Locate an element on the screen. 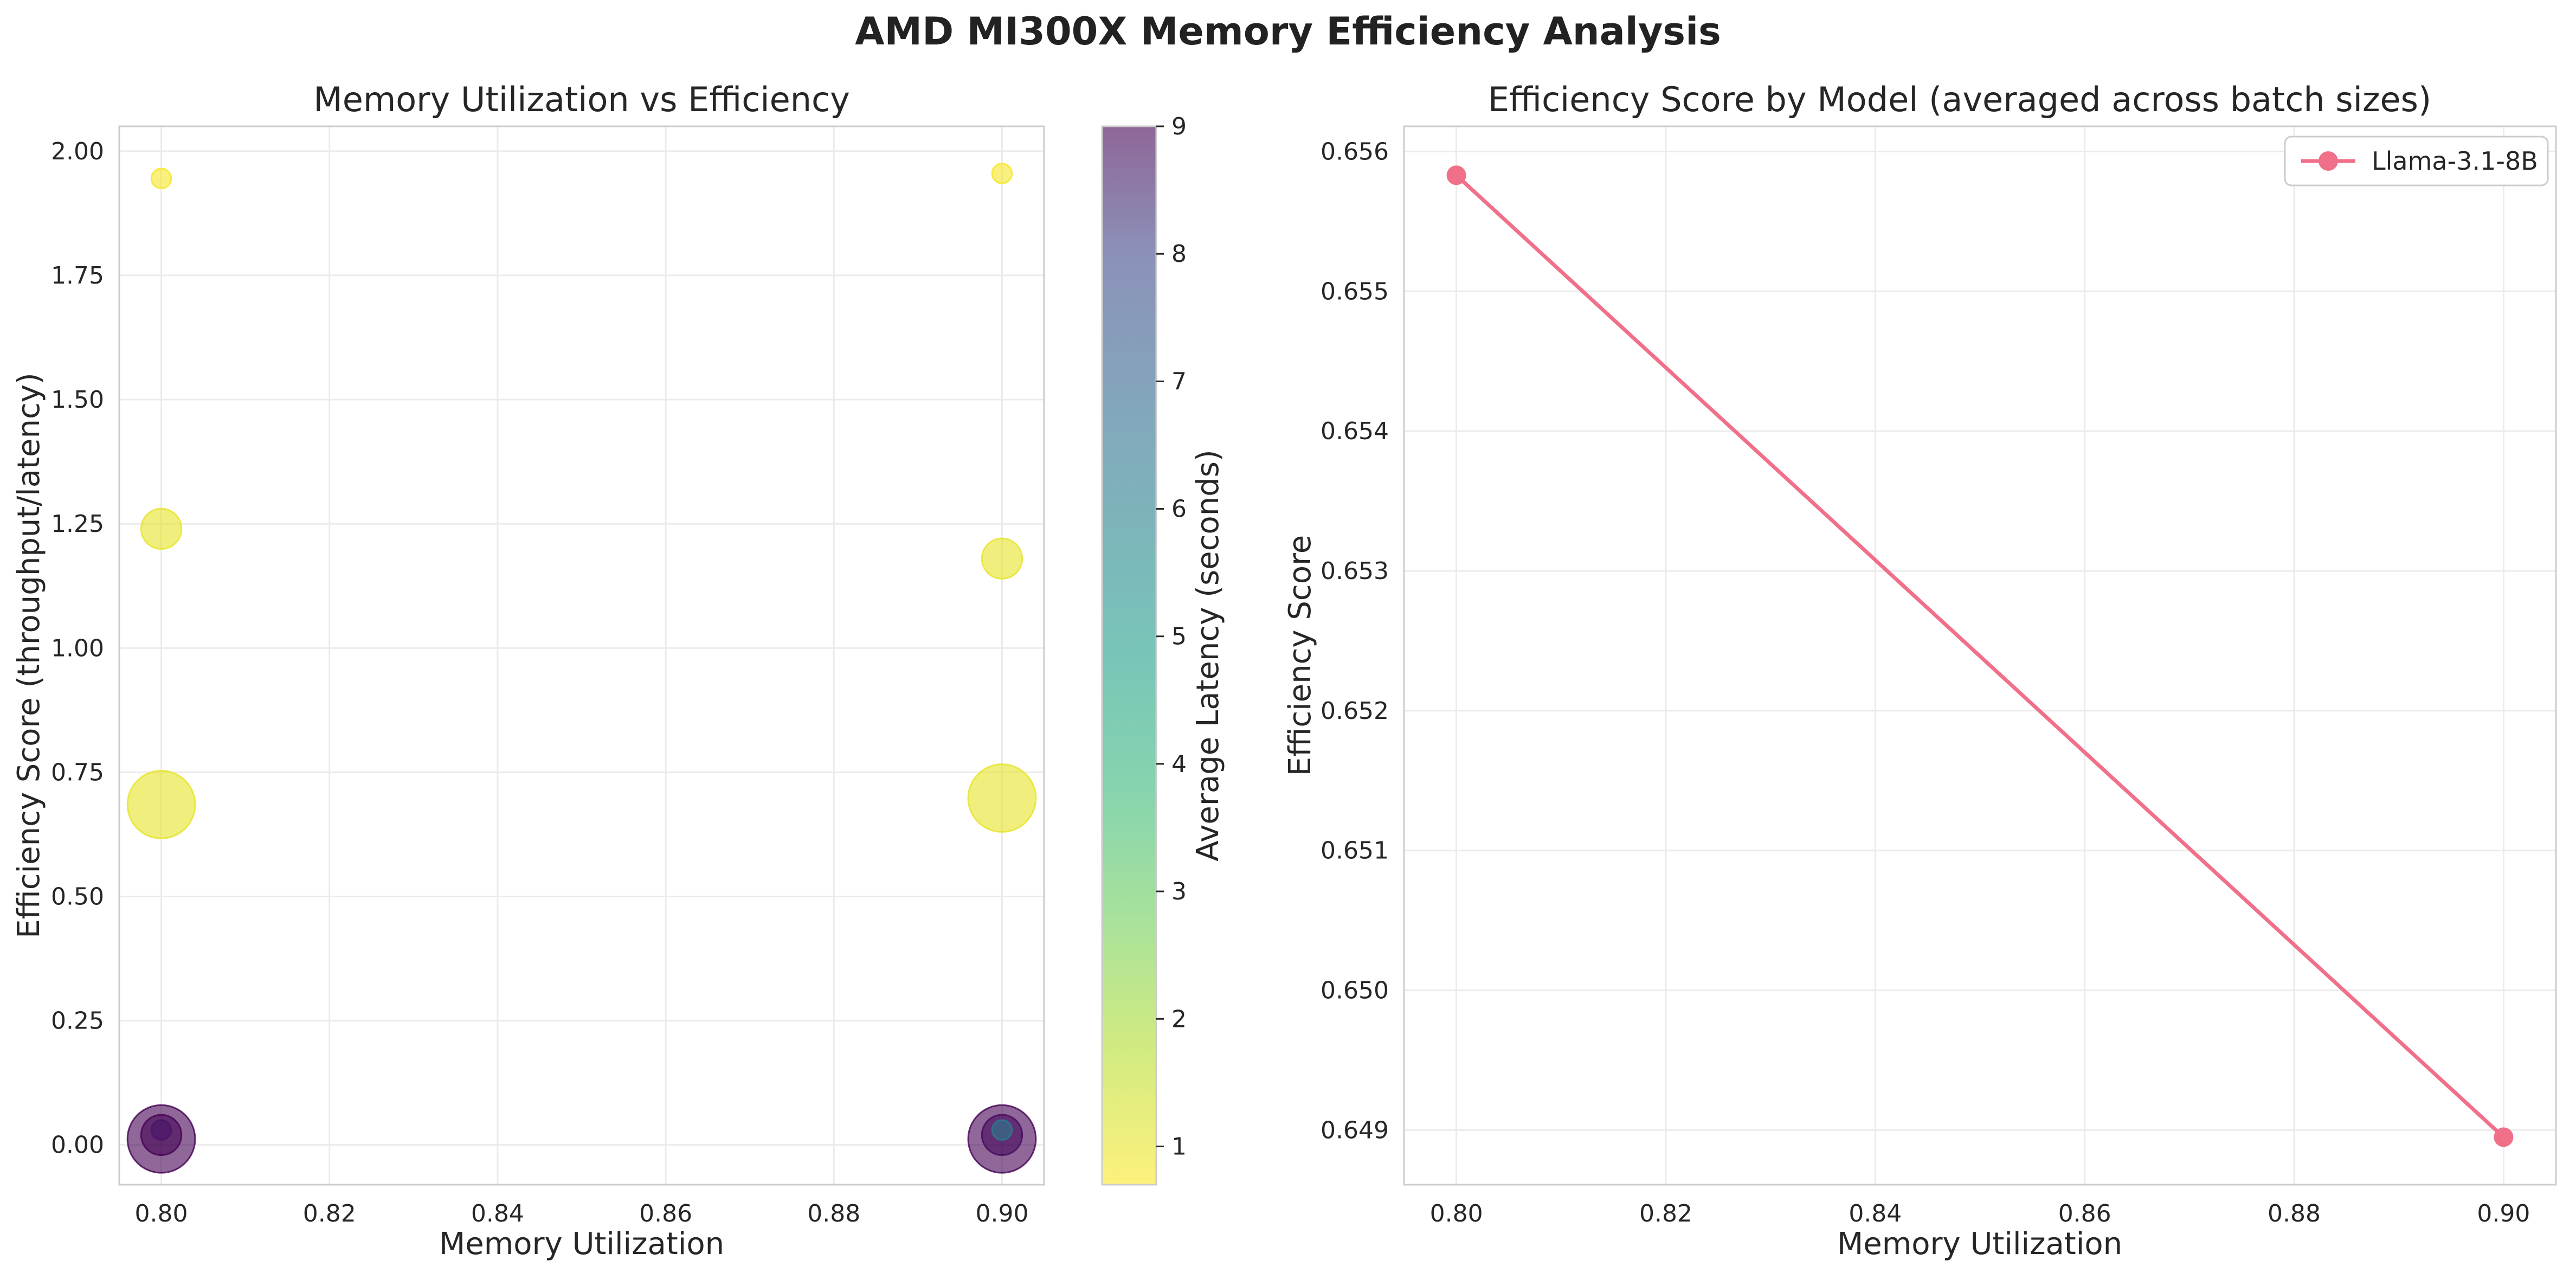 The height and width of the screenshot is (1279, 2576). scatter-y-axis-label: Efficiency Score (throughput/latency) is located at coordinates (29, 655).